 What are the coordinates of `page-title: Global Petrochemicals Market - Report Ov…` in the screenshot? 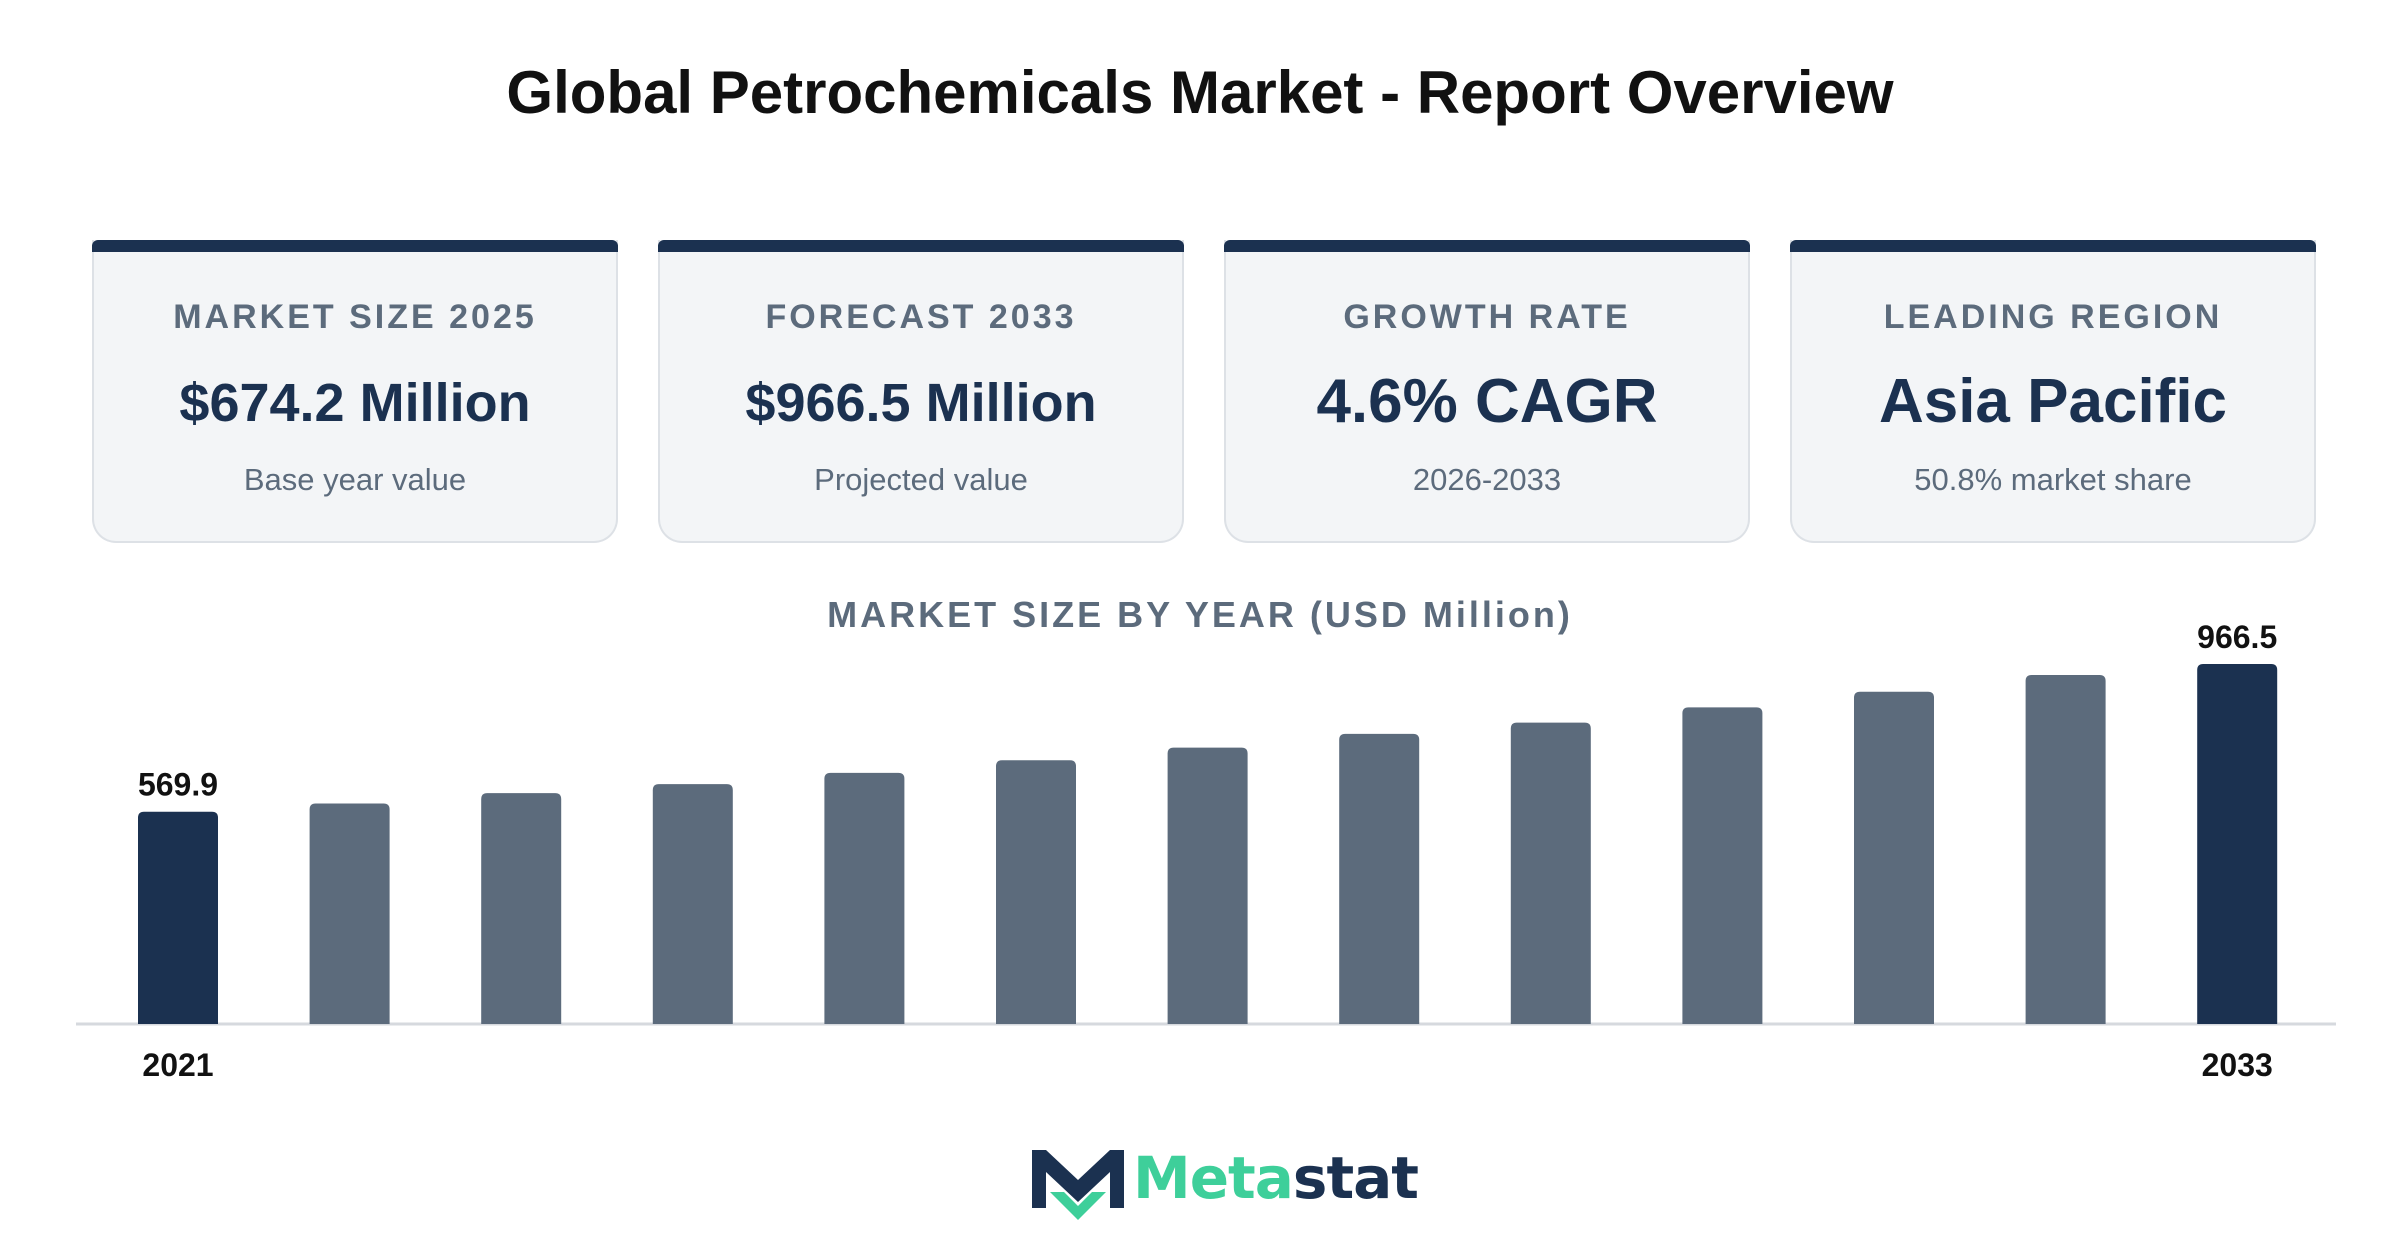 It's located at (1200, 92).